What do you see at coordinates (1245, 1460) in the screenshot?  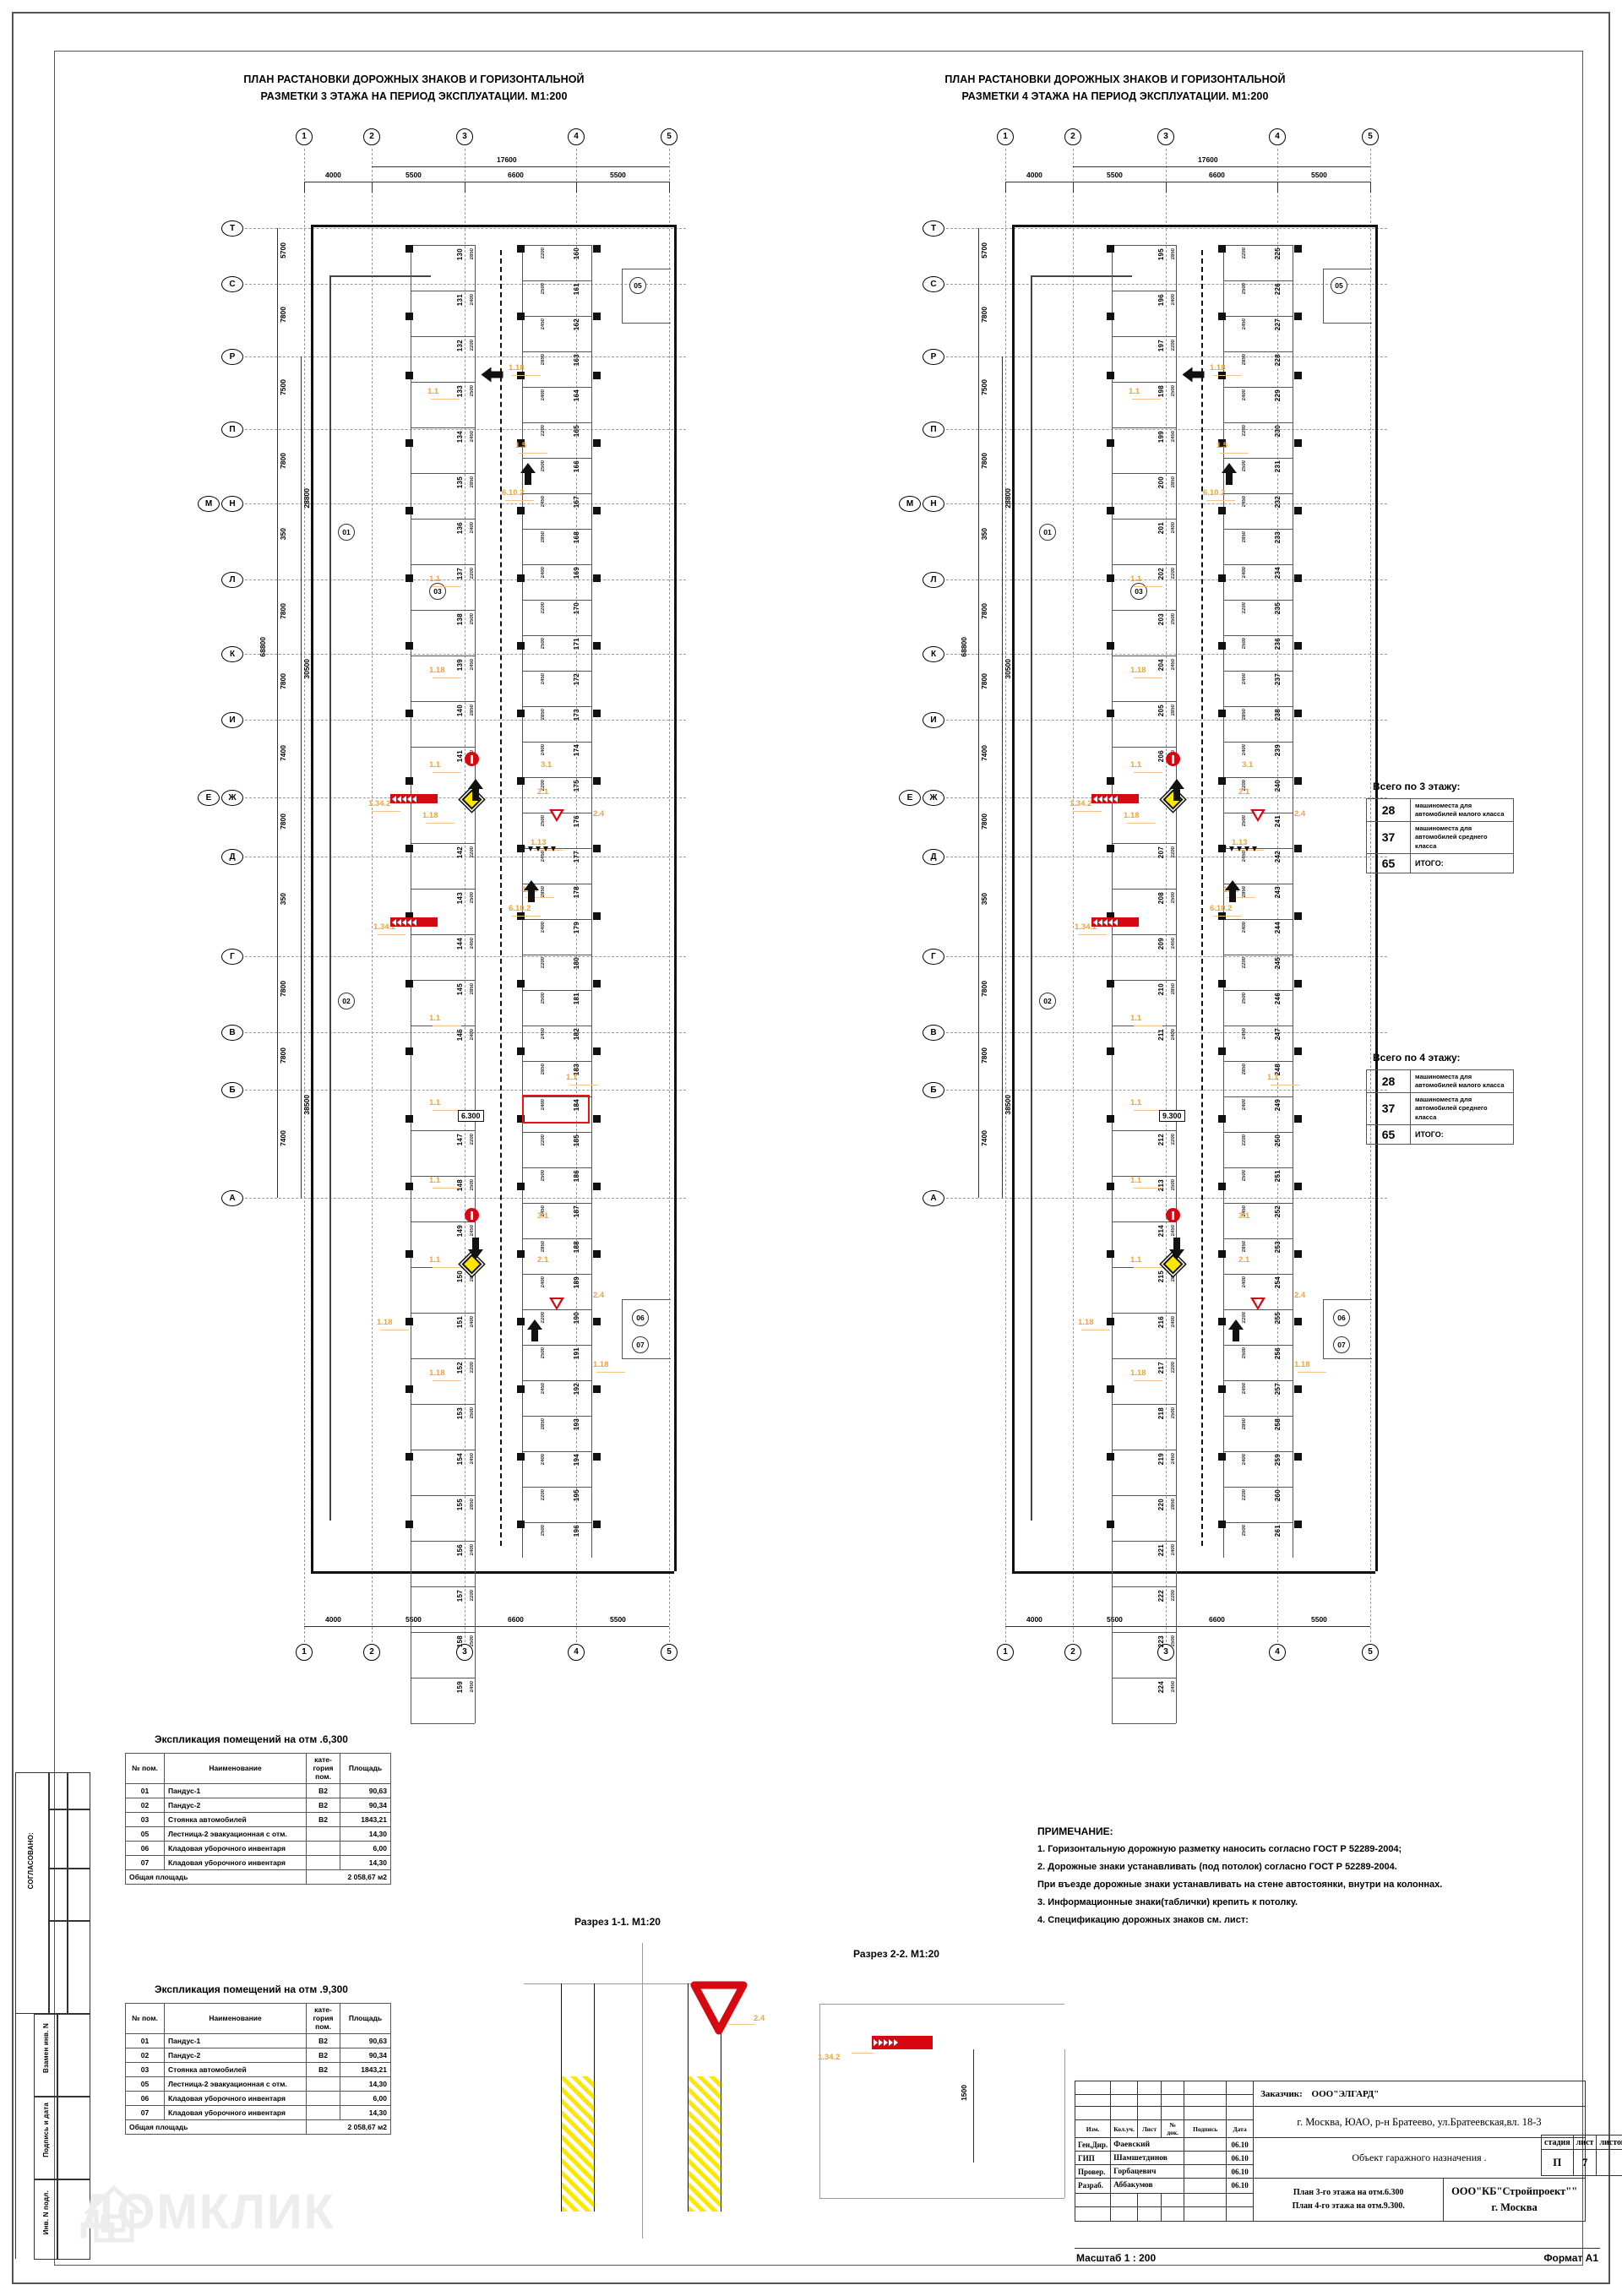 I see `stall-dimension: 2400` at bounding box center [1245, 1460].